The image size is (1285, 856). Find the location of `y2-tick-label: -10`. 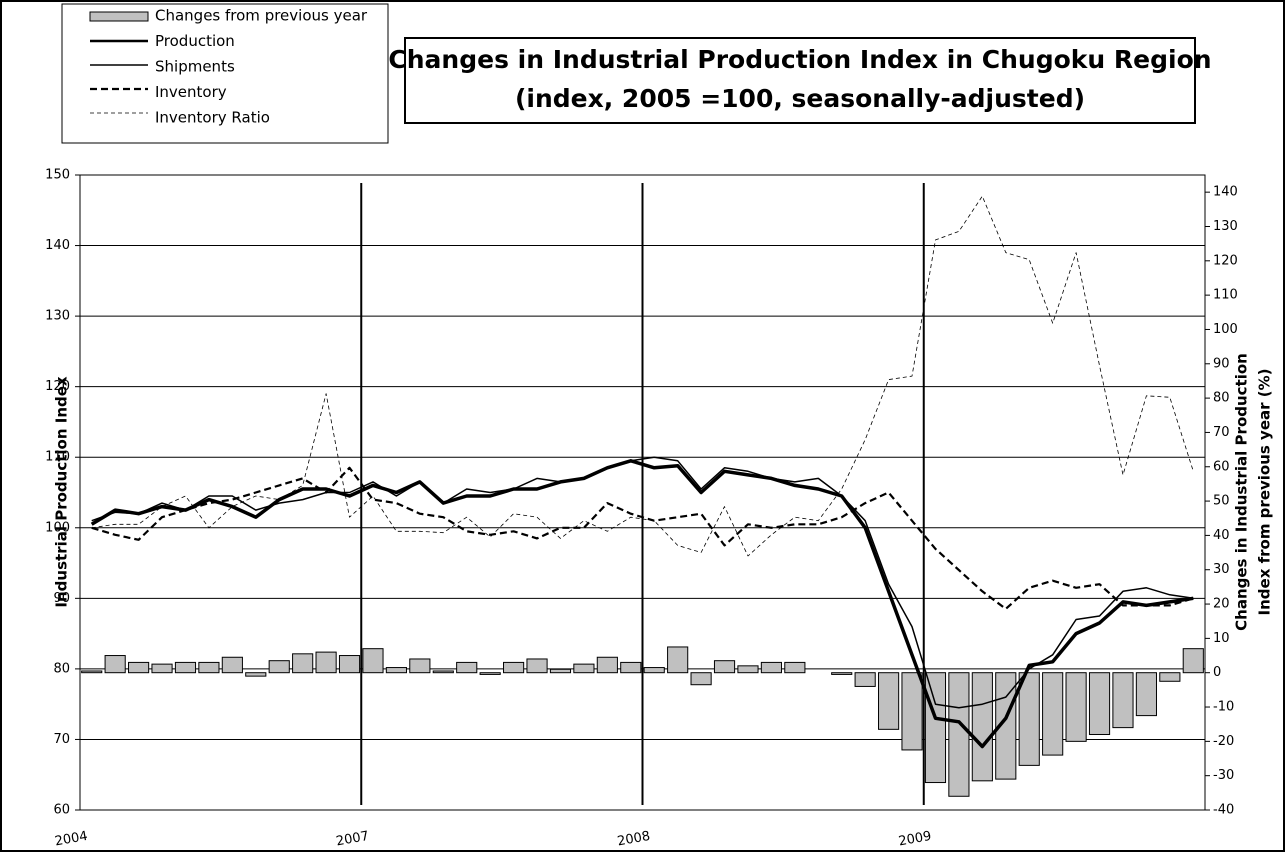

y2-tick-label: -10 is located at coordinates (1223, 707).